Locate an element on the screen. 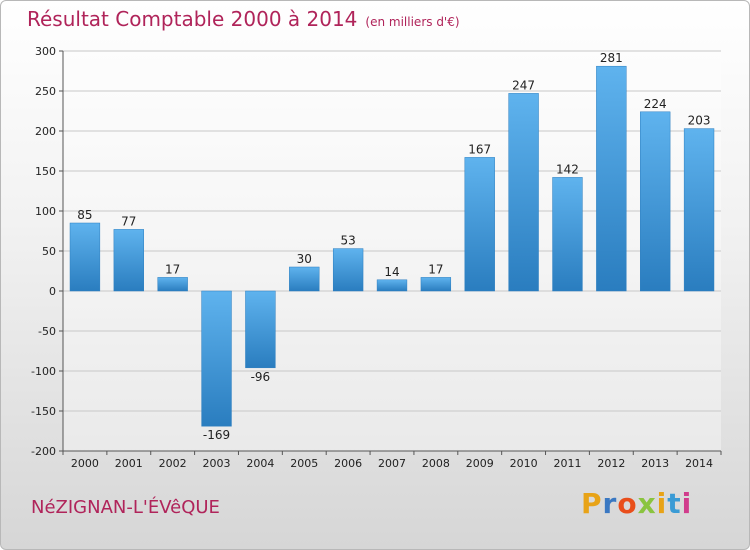 The image size is (750, 550). x-tick-label: 2013 is located at coordinates (655, 463).